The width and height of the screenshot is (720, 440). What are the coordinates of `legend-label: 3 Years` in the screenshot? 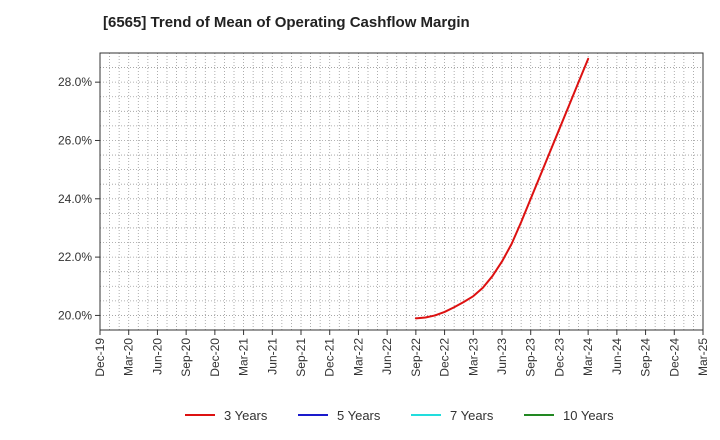 It's located at (246, 415).